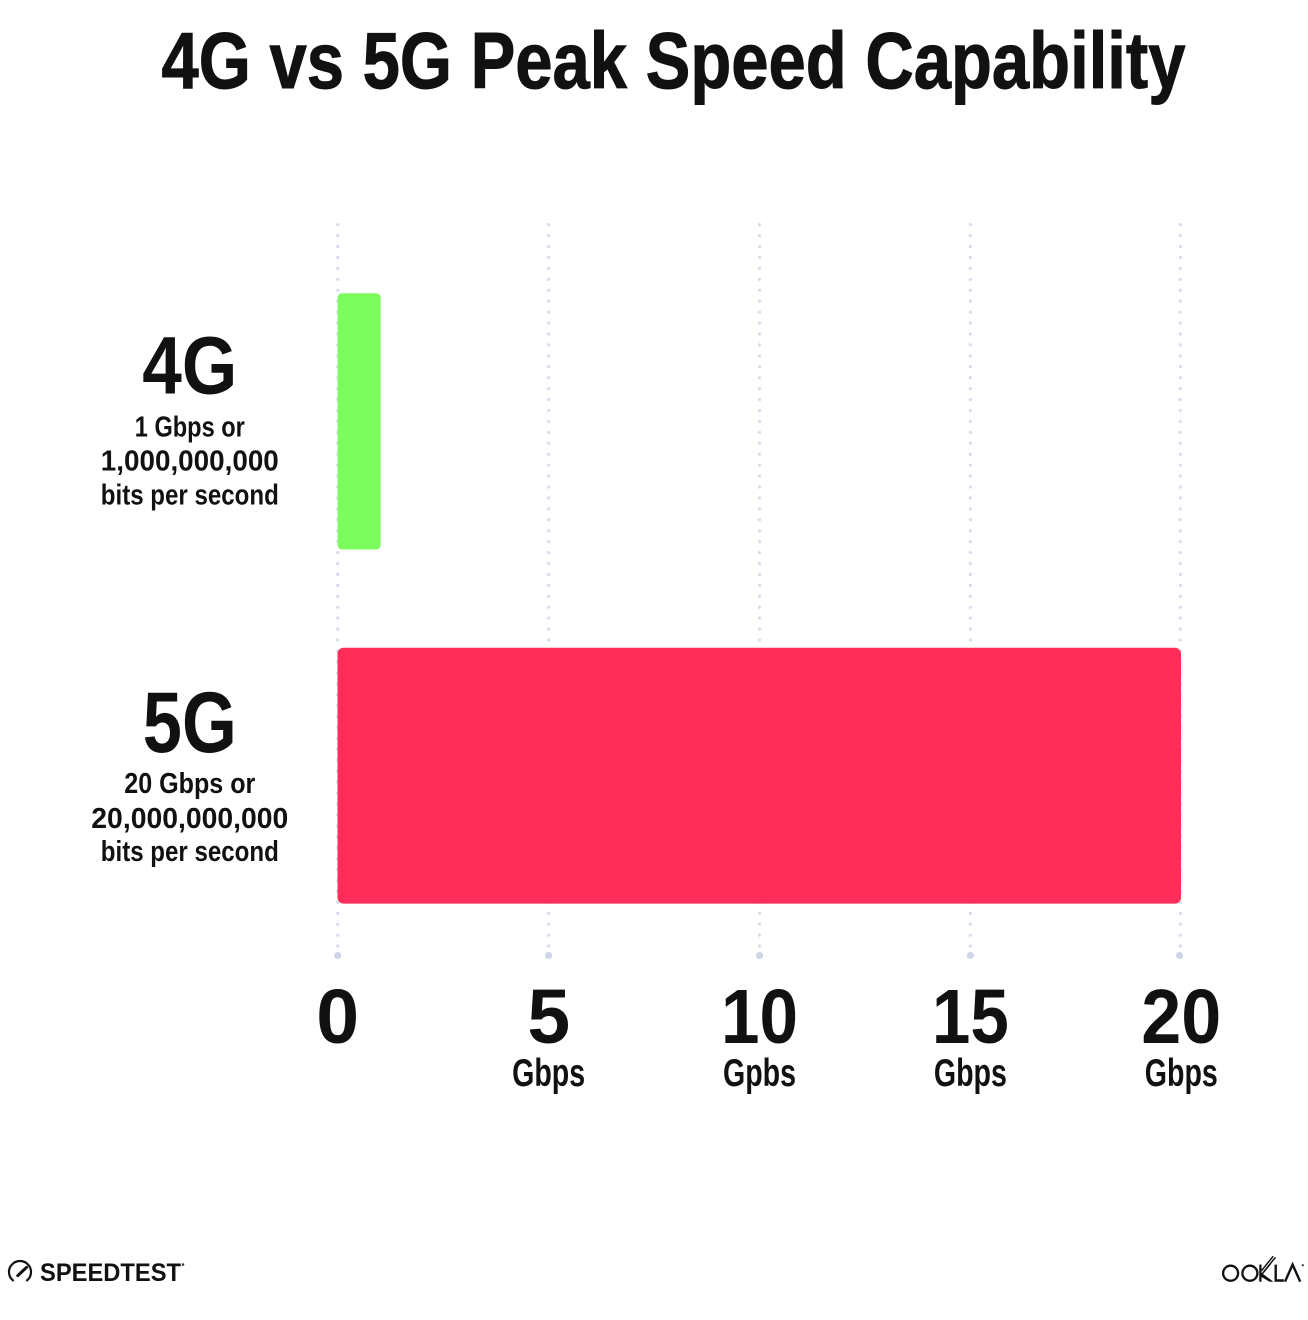 The image size is (1308, 1320). What do you see at coordinates (674, 60) in the screenshot?
I see `svg-text: 4G vs 5G Peak Speed Capability` at bounding box center [674, 60].